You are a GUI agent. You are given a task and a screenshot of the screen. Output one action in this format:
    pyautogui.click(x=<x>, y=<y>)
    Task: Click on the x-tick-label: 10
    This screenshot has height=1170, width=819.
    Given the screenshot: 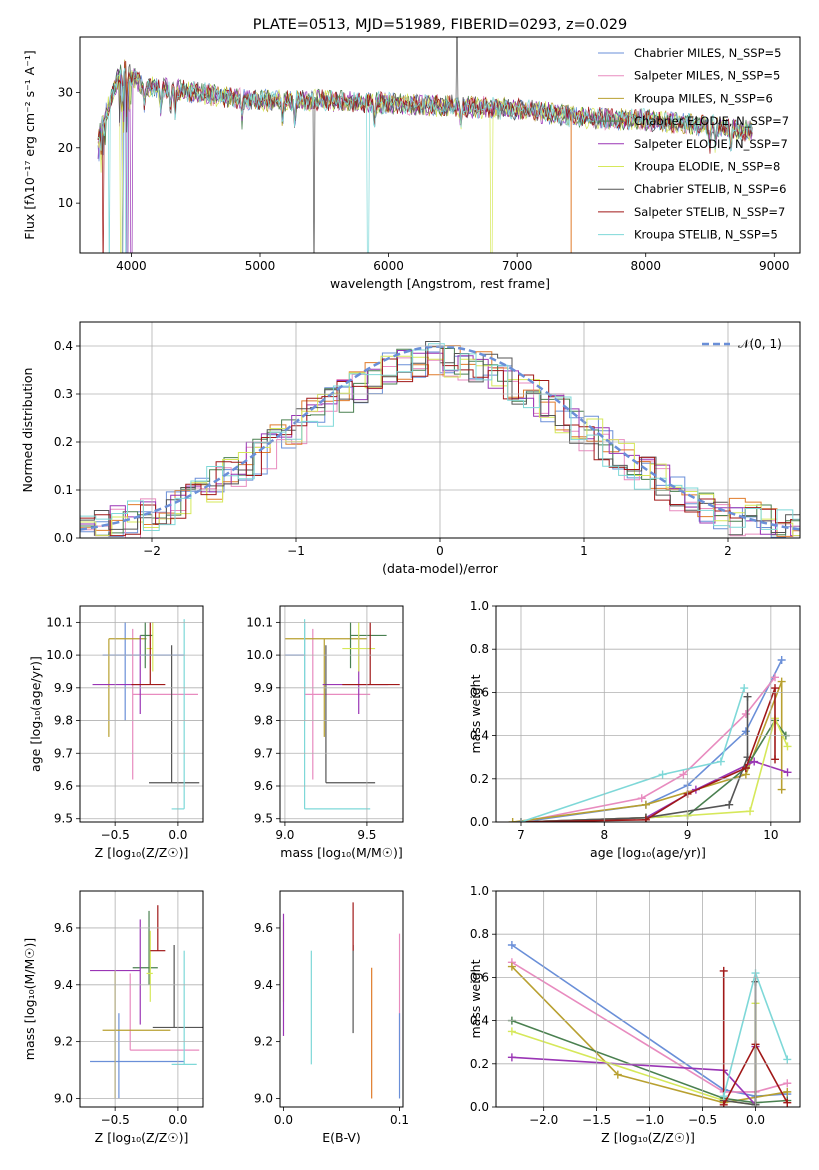 What is the action you would take?
    pyautogui.click(x=770, y=835)
    